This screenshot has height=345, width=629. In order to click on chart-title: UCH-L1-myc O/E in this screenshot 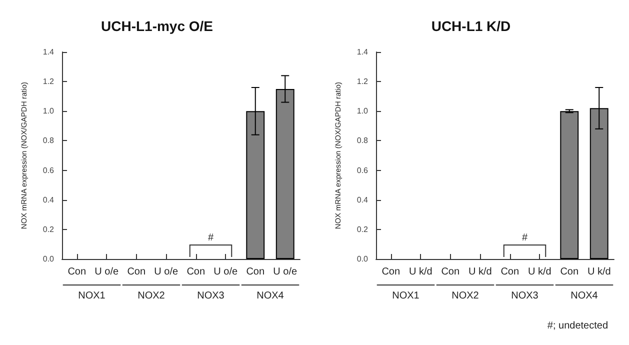, I will do `click(157, 26)`.